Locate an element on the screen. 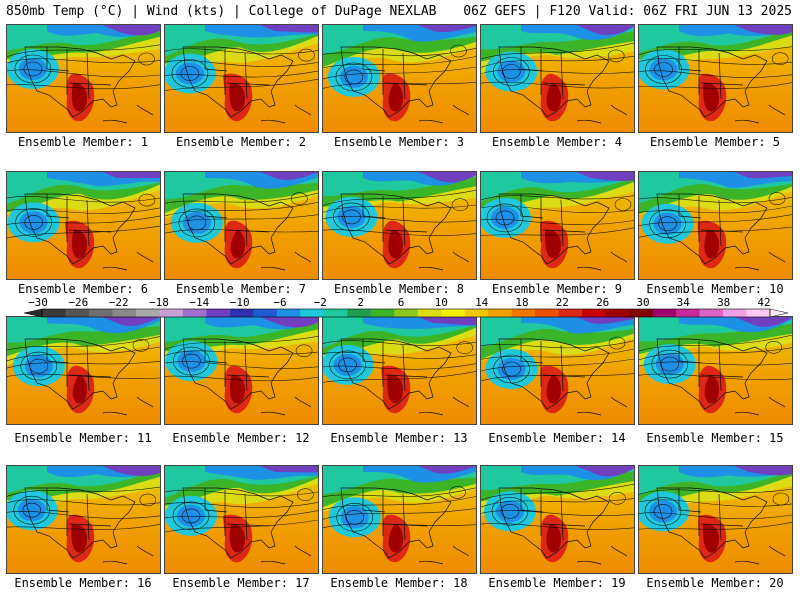  ensemble-member-label: Ensemble Member: 2 is located at coordinates (241, 142).